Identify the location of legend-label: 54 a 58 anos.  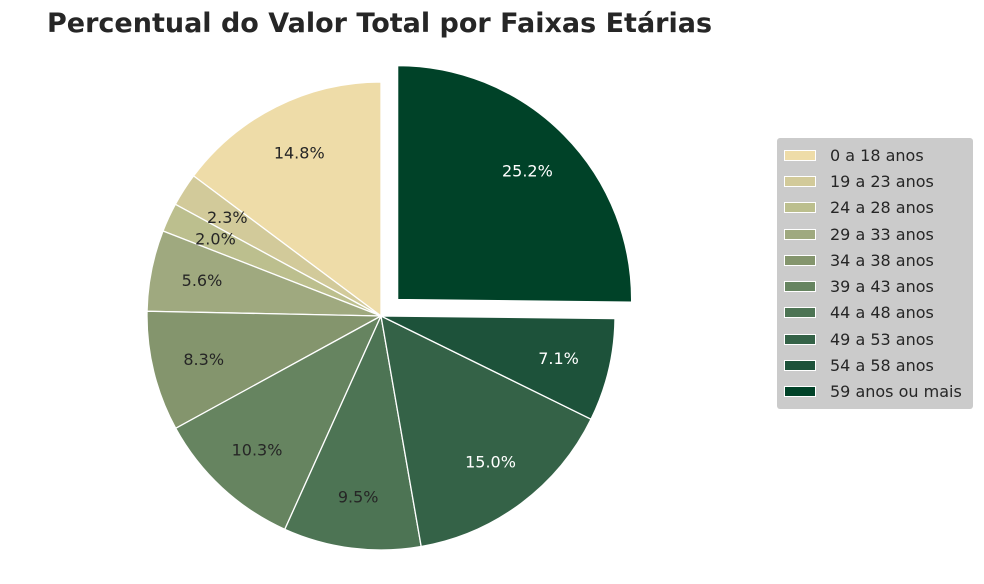
(882, 366).